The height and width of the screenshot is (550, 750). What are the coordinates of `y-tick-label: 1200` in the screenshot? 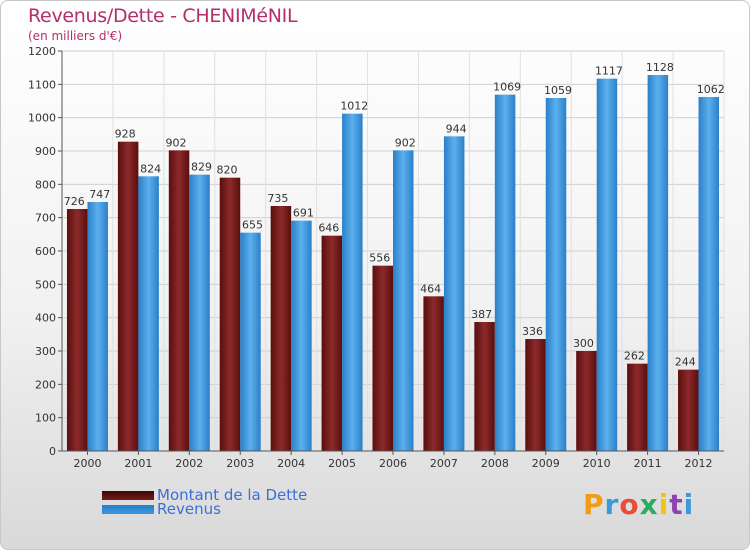 It's located at (42, 51).